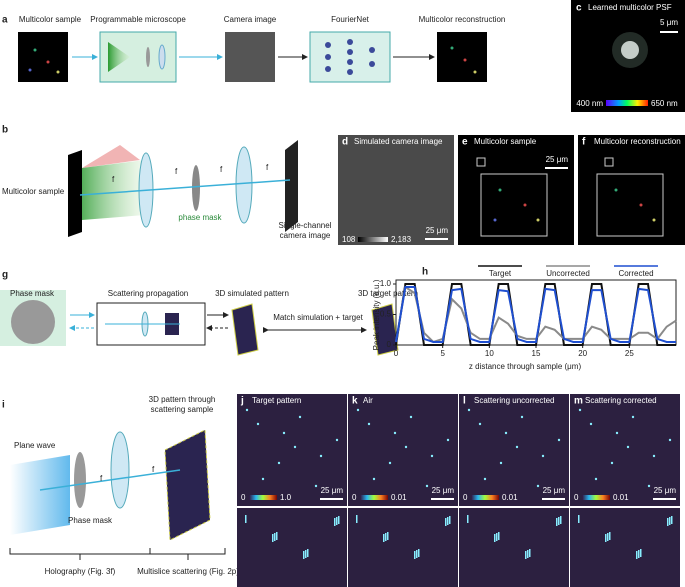  What do you see at coordinates (442, 353) in the screenshot?
I see `x-tick-label: 5` at bounding box center [442, 353].